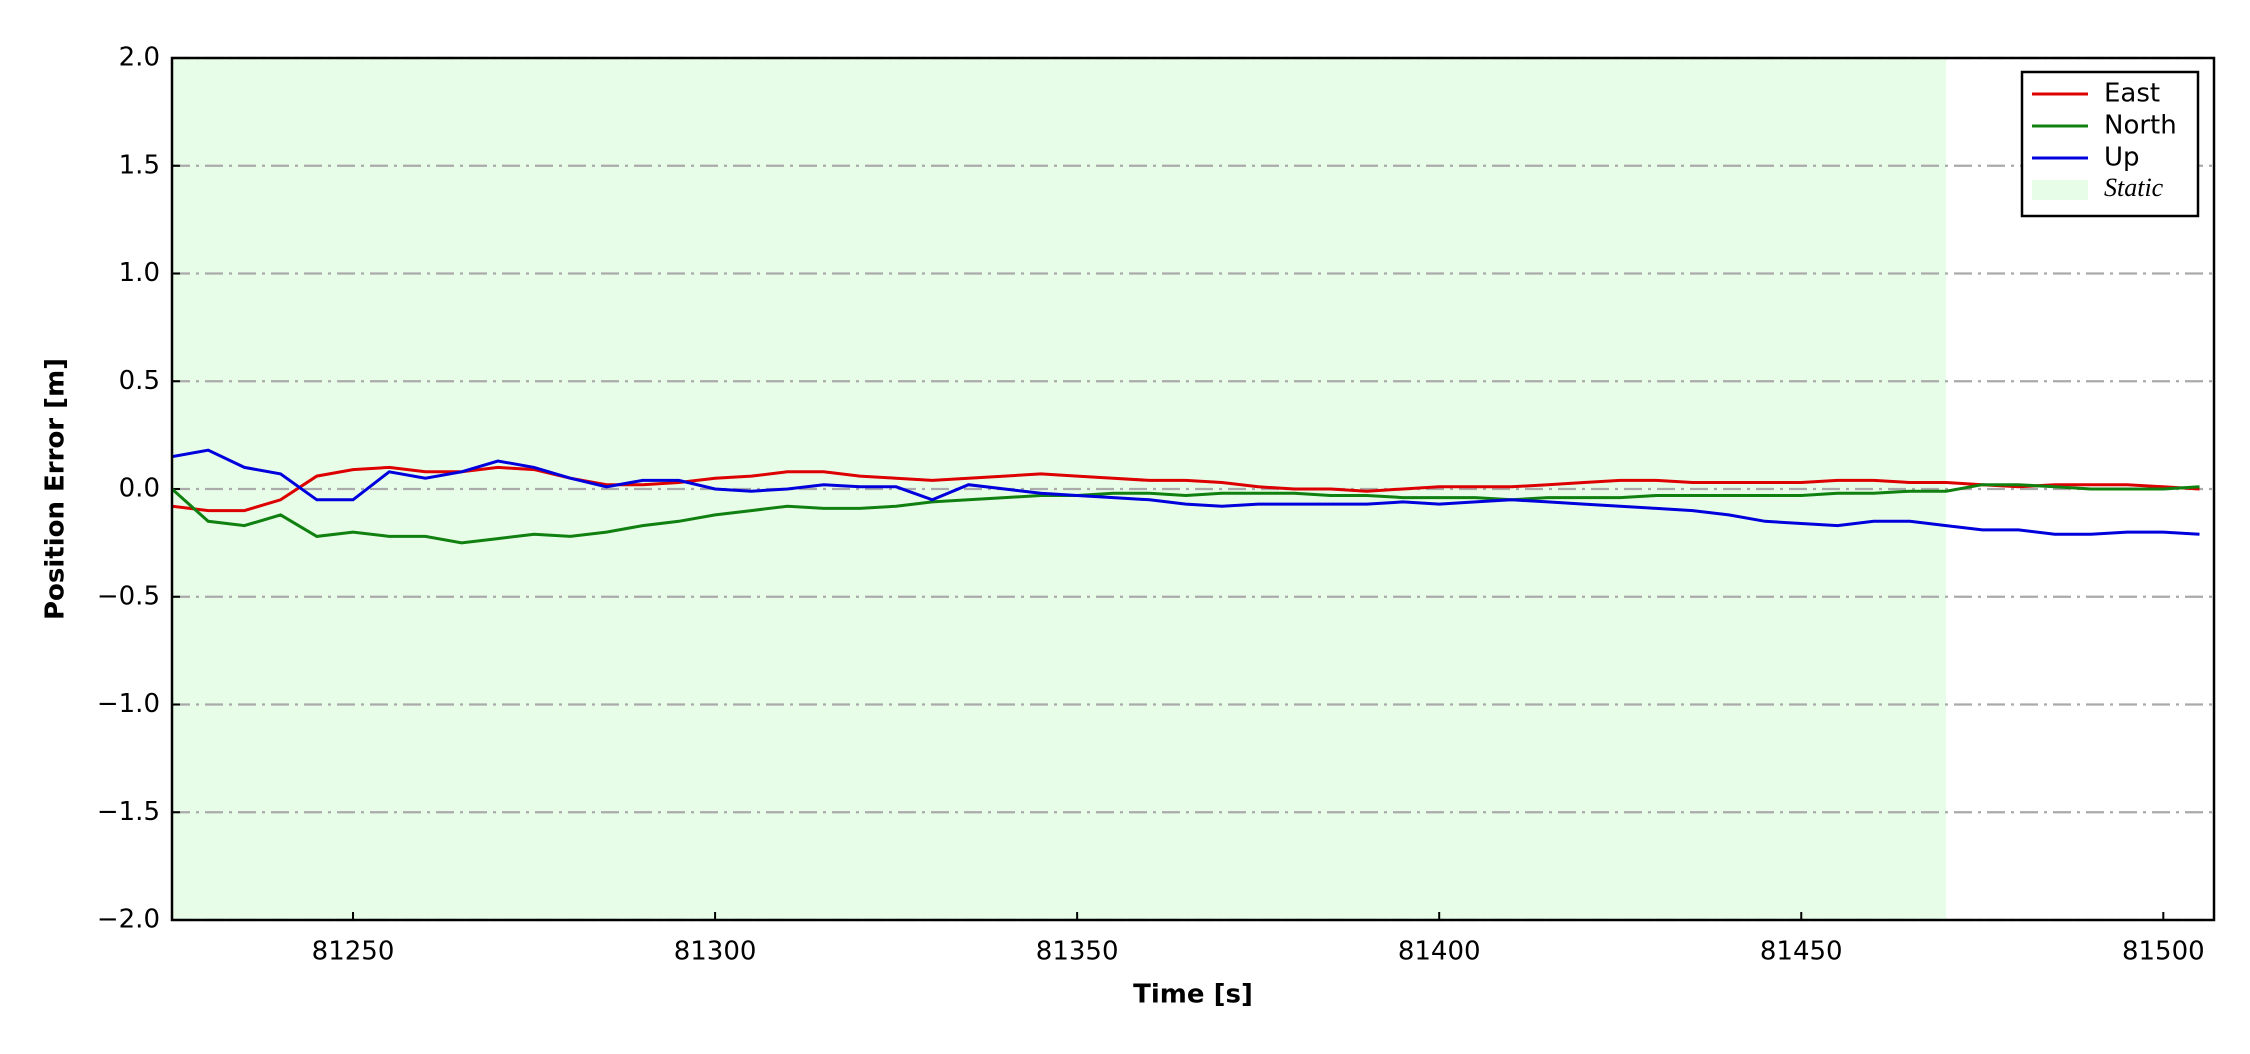 Image resolution: width=2250 pixels, height=1054 pixels. I want to click on y-tick-label: 2.0, so click(139, 58).